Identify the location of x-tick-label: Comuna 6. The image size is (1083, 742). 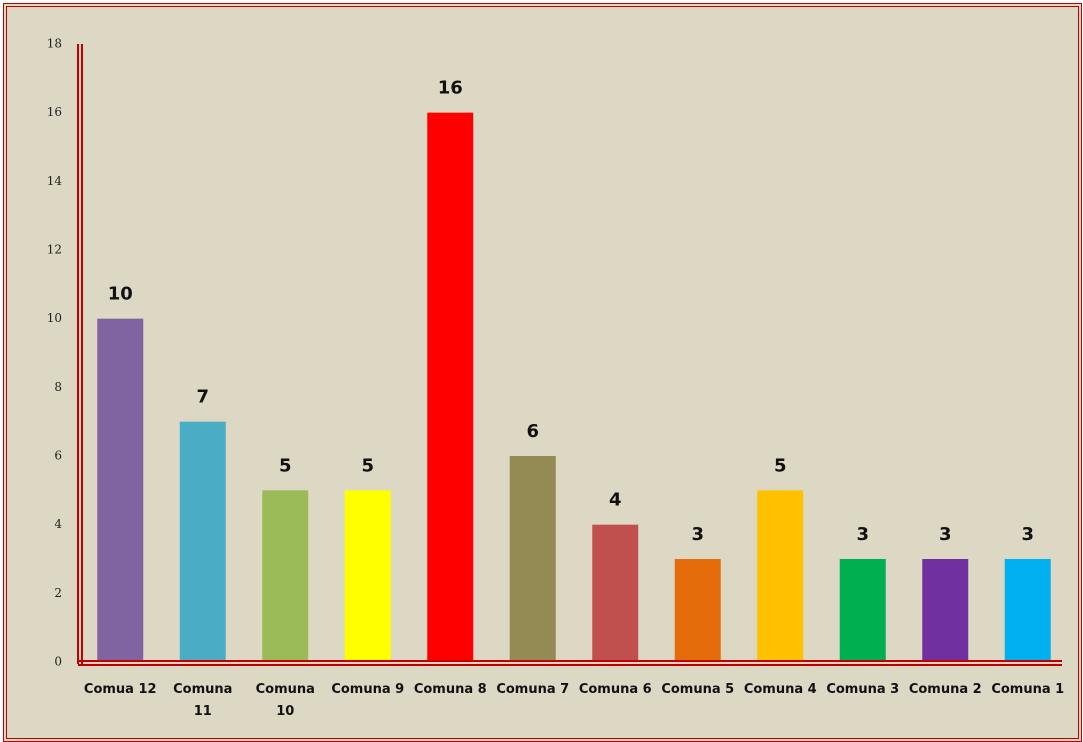
(615, 689).